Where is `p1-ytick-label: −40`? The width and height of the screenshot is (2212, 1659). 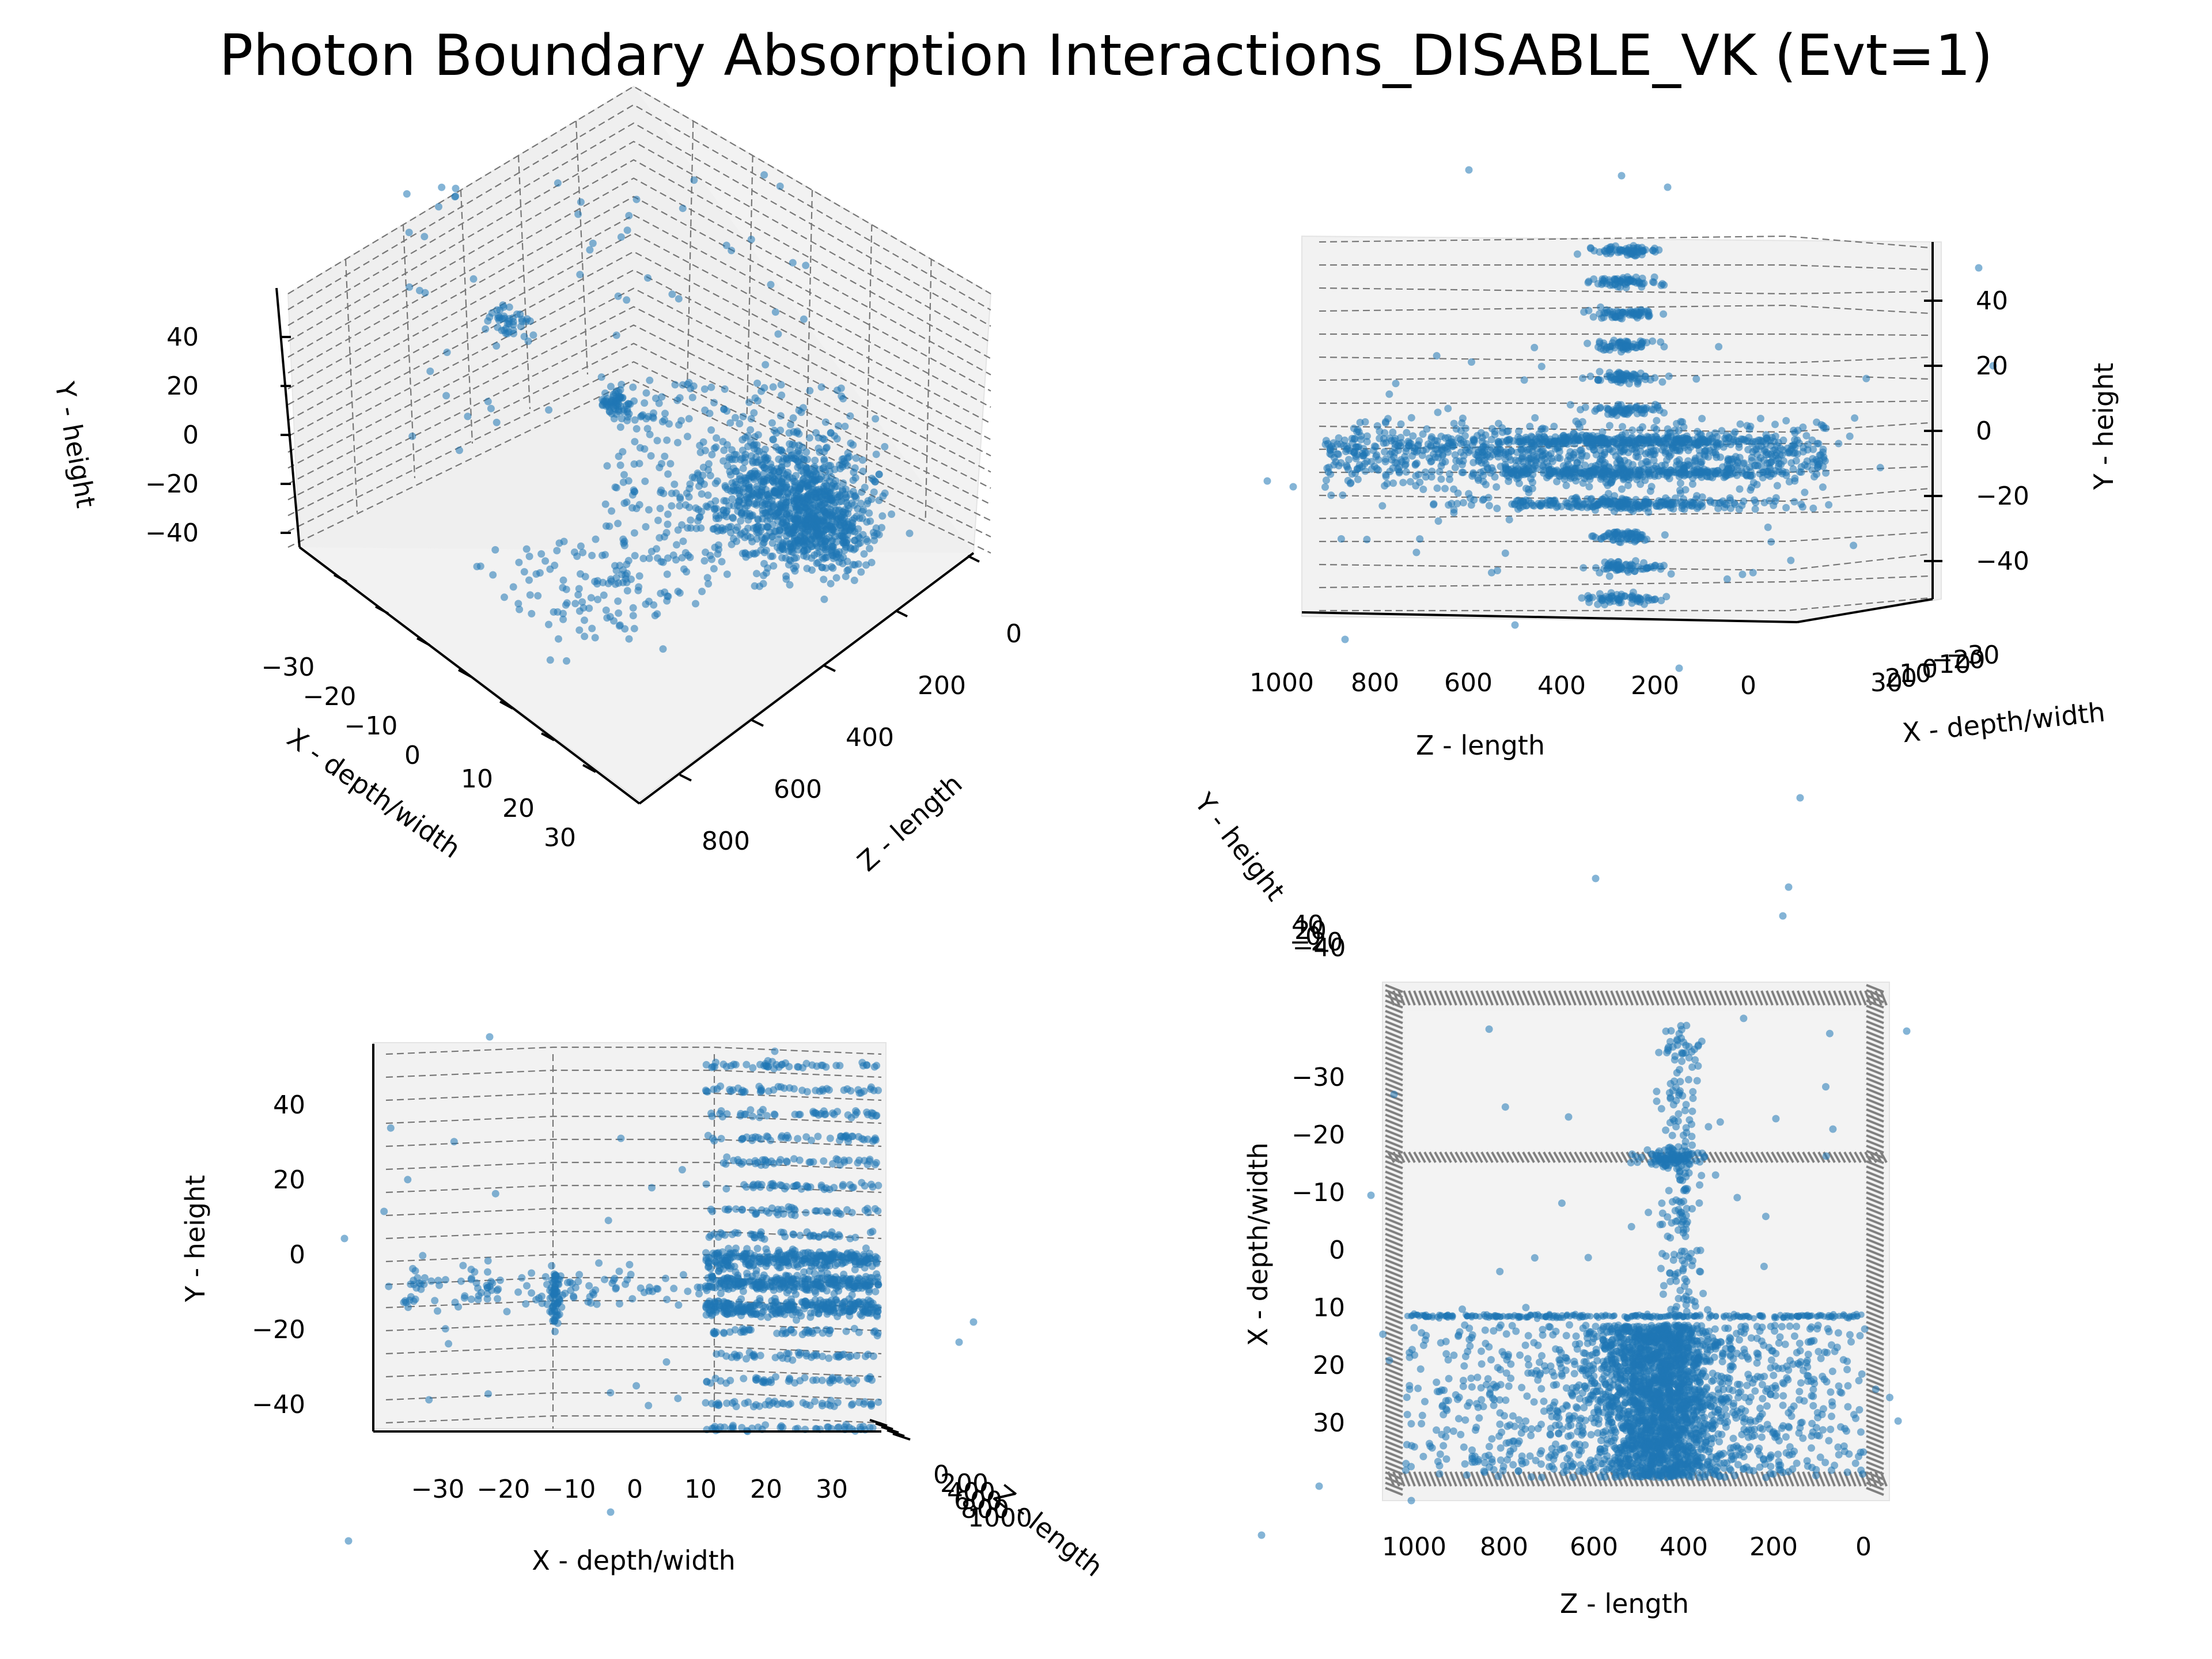
p1-ytick-label: −40 is located at coordinates (172, 533).